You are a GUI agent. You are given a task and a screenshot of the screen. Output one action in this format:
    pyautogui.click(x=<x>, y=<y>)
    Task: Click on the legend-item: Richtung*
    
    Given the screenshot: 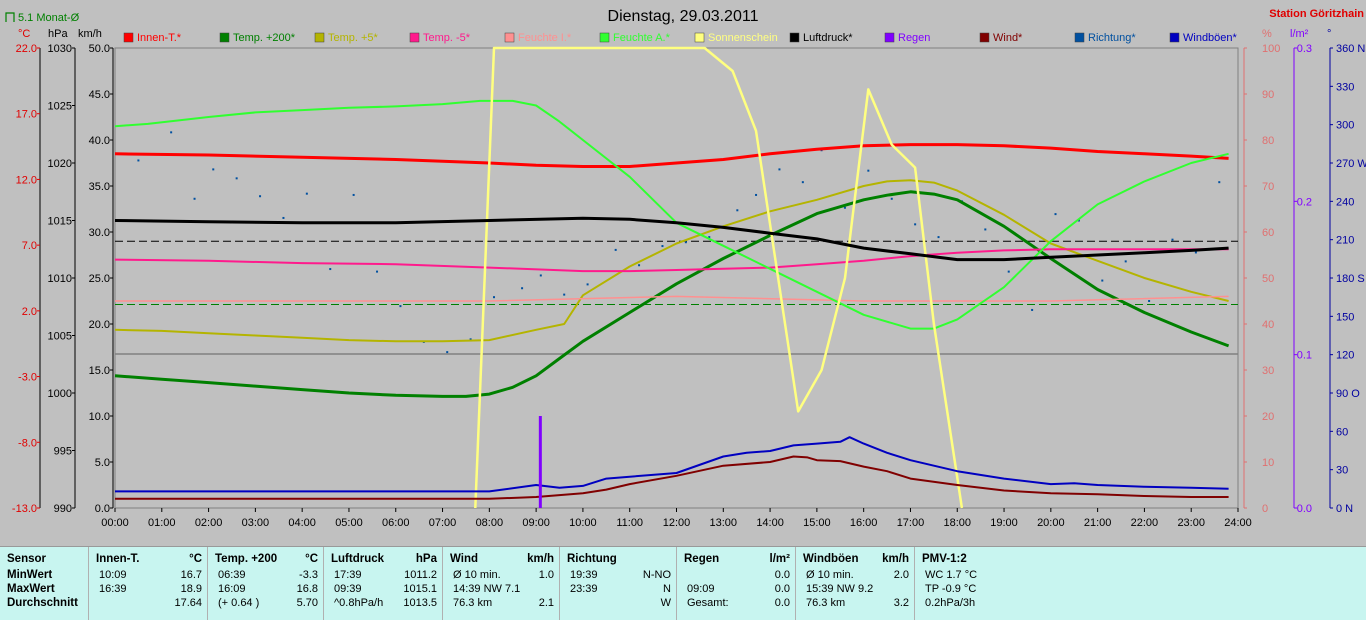 What is the action you would take?
    pyautogui.click(x=1105, y=38)
    